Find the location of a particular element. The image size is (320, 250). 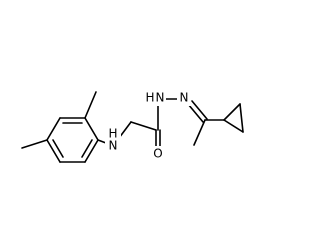

atom-label: O is located at coordinates (157, 154).